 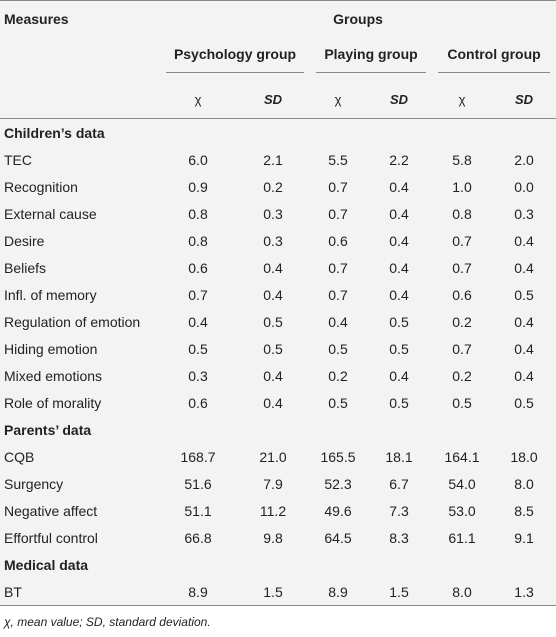 I want to click on cell-value: 5.8, so click(x=462, y=159).